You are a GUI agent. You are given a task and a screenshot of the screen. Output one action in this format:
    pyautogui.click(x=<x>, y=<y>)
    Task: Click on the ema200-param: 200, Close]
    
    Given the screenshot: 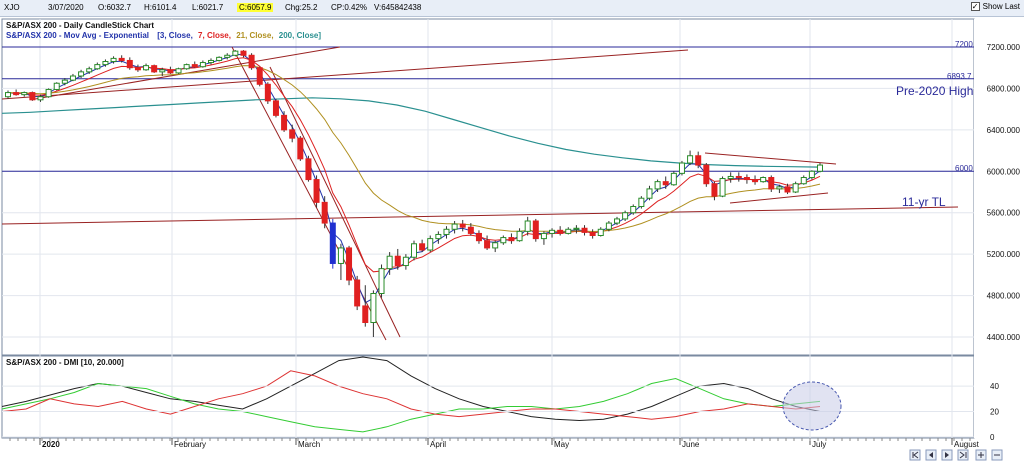 What is the action you would take?
    pyautogui.click(x=300, y=35)
    